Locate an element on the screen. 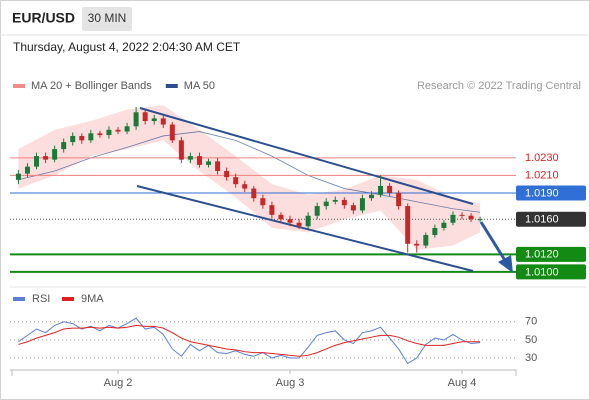  level-label: 1.0190 is located at coordinates (542, 193).